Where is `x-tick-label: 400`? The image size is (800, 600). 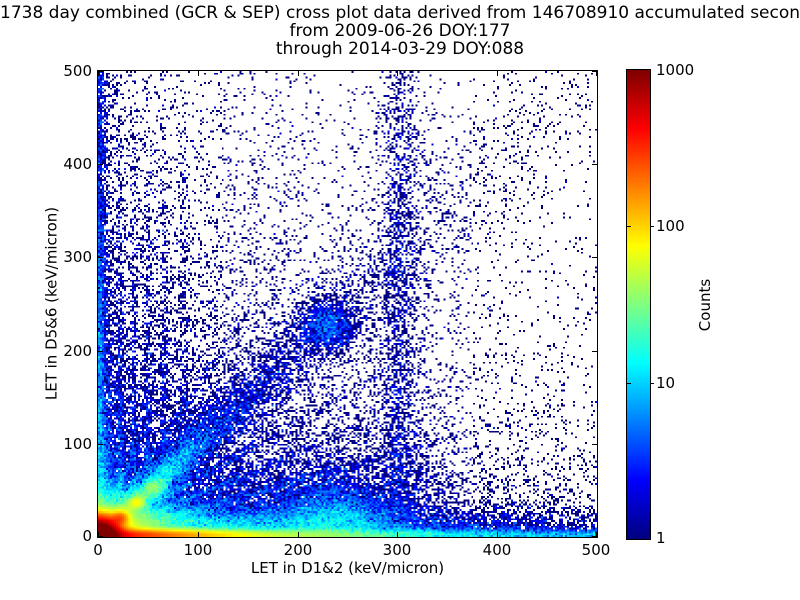 x-tick-label: 400 is located at coordinates (497, 550).